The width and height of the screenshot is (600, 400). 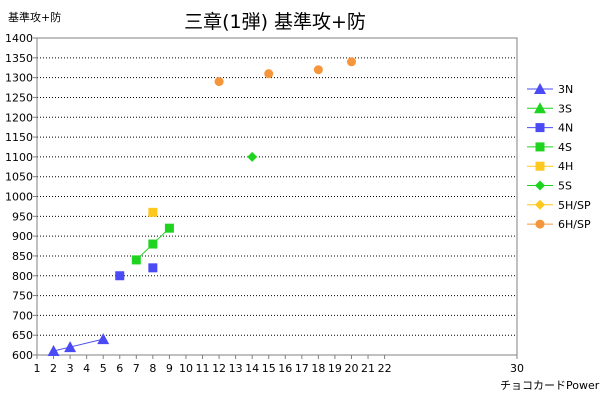 I want to click on legend-item: 5S, so click(x=549, y=186).